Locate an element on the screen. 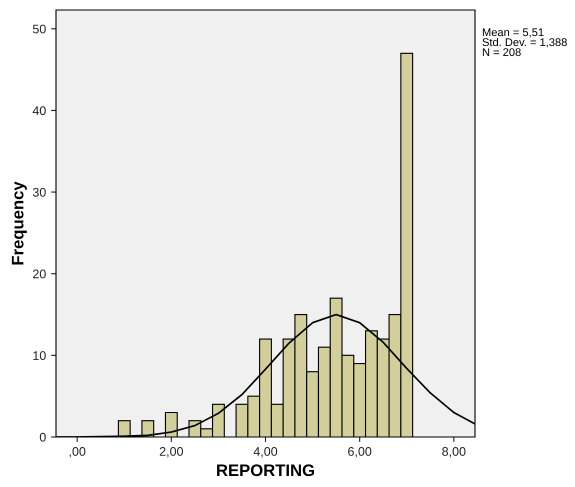  y-tick-label: 10 is located at coordinates (39, 355).